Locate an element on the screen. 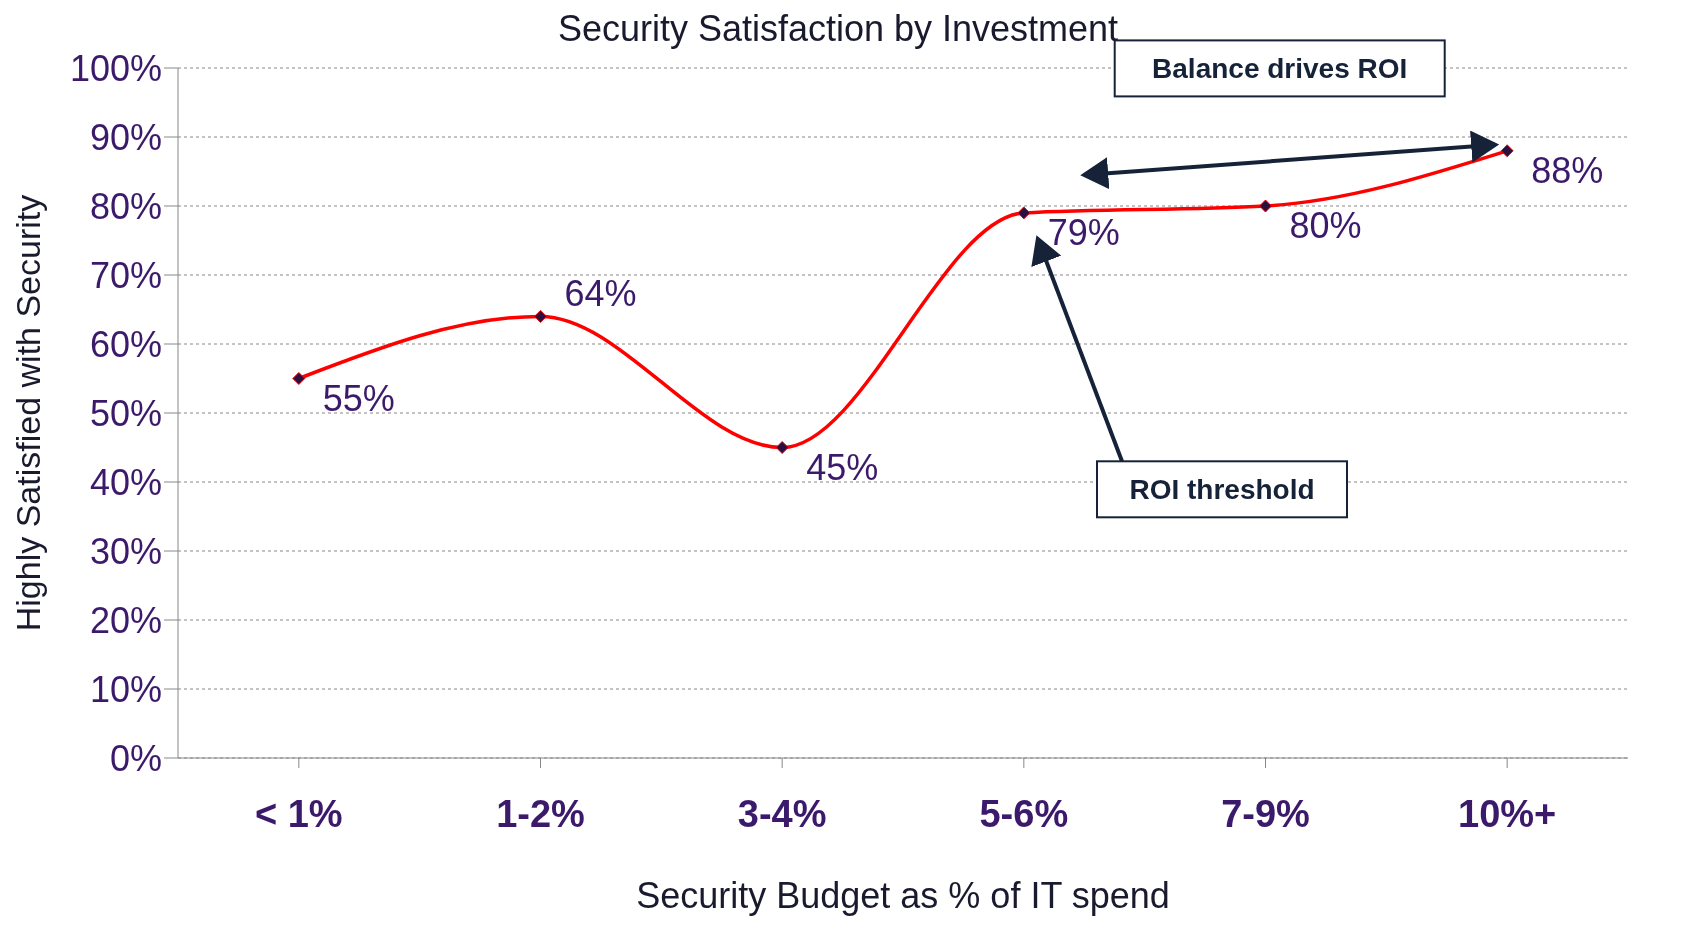  x-tick-label: 3-4% is located at coordinates (782, 813).